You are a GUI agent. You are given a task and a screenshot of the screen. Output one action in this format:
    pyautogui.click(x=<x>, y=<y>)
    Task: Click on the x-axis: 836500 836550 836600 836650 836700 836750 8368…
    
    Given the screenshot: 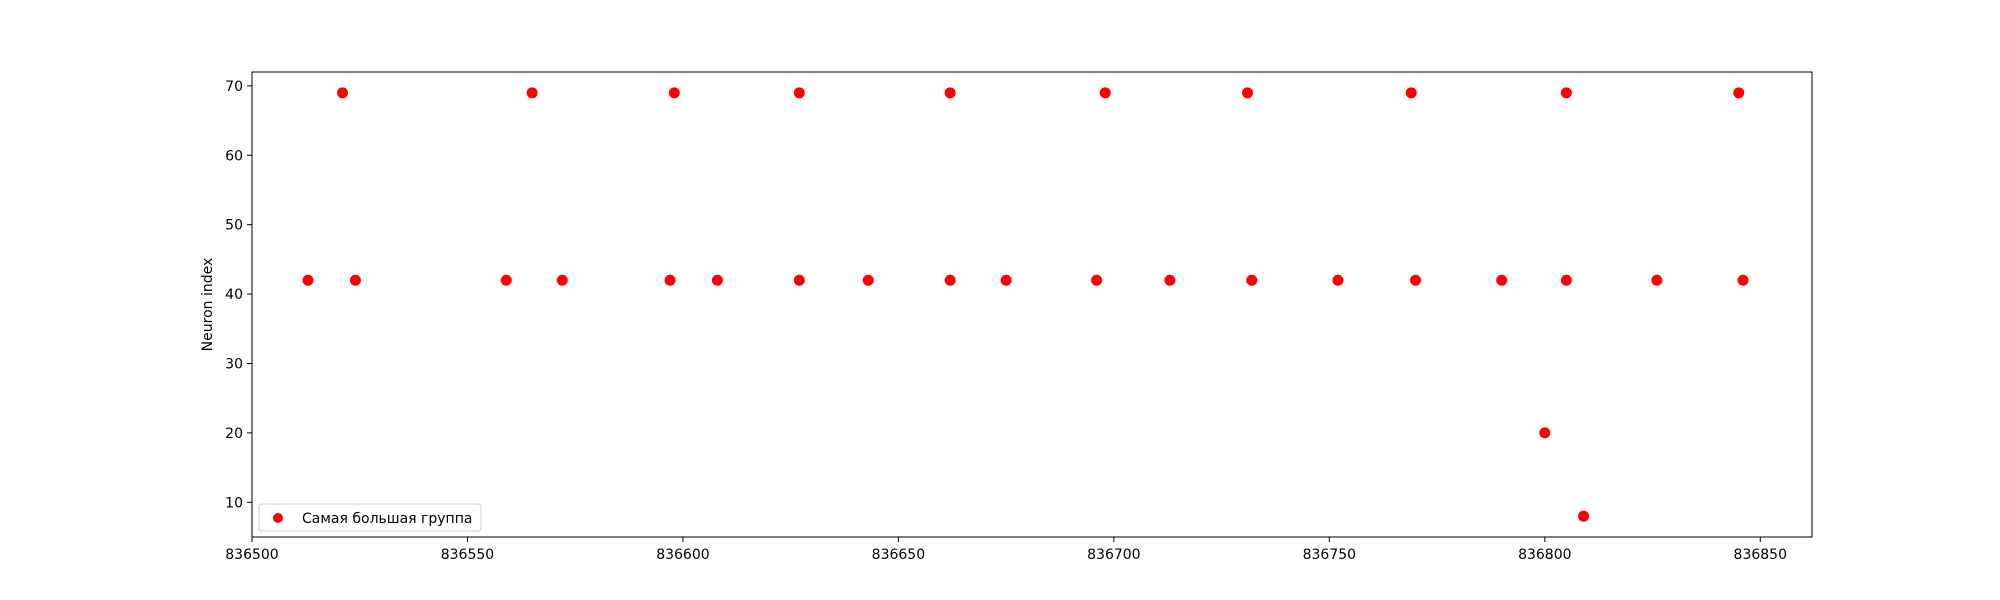 What is the action you would take?
    pyautogui.click(x=1006, y=550)
    